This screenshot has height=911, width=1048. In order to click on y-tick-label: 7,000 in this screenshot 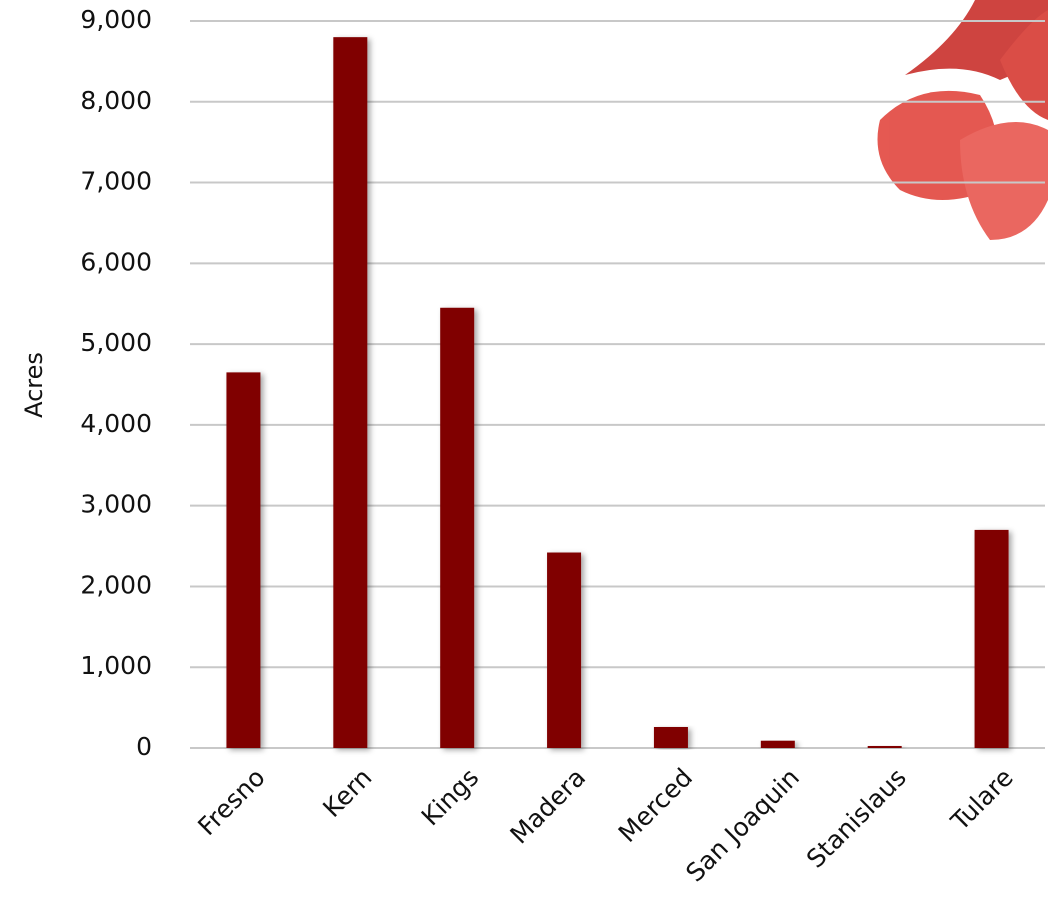, I will do `click(116, 181)`.